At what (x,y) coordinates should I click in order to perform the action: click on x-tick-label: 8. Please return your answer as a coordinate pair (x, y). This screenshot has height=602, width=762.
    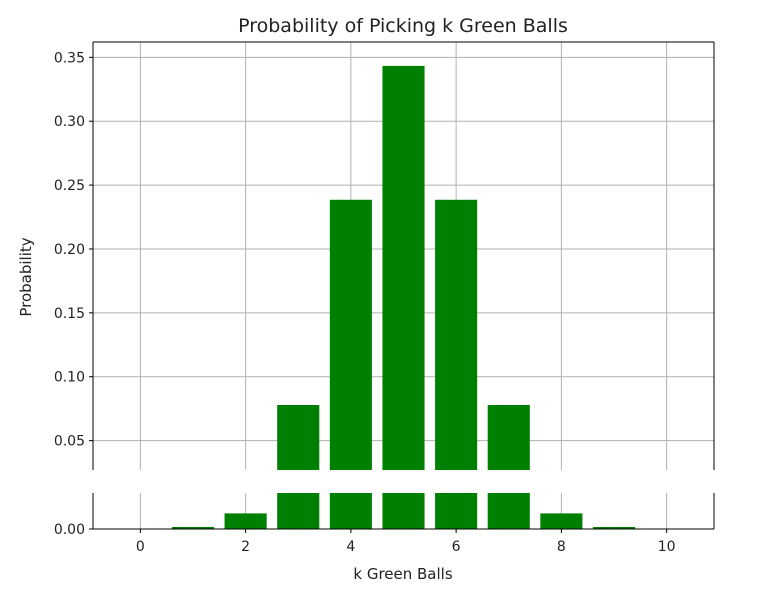
    Looking at the image, I should click on (561, 547).